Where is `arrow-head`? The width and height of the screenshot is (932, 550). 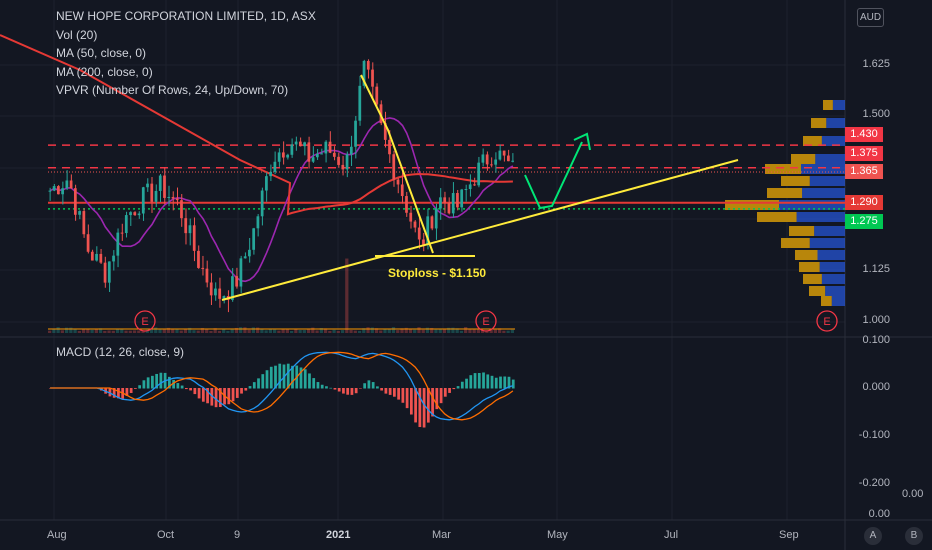
arrow-head is located at coordinates (582, 141).